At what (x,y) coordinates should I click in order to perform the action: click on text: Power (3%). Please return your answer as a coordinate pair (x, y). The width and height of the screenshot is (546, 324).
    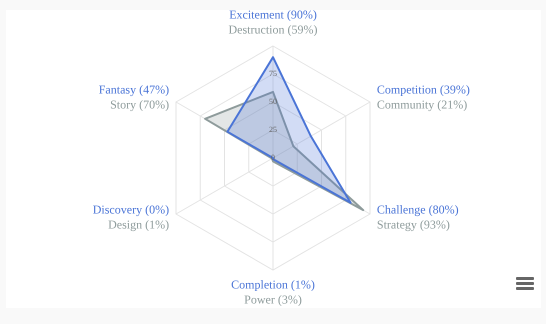
    Looking at the image, I should click on (273, 299).